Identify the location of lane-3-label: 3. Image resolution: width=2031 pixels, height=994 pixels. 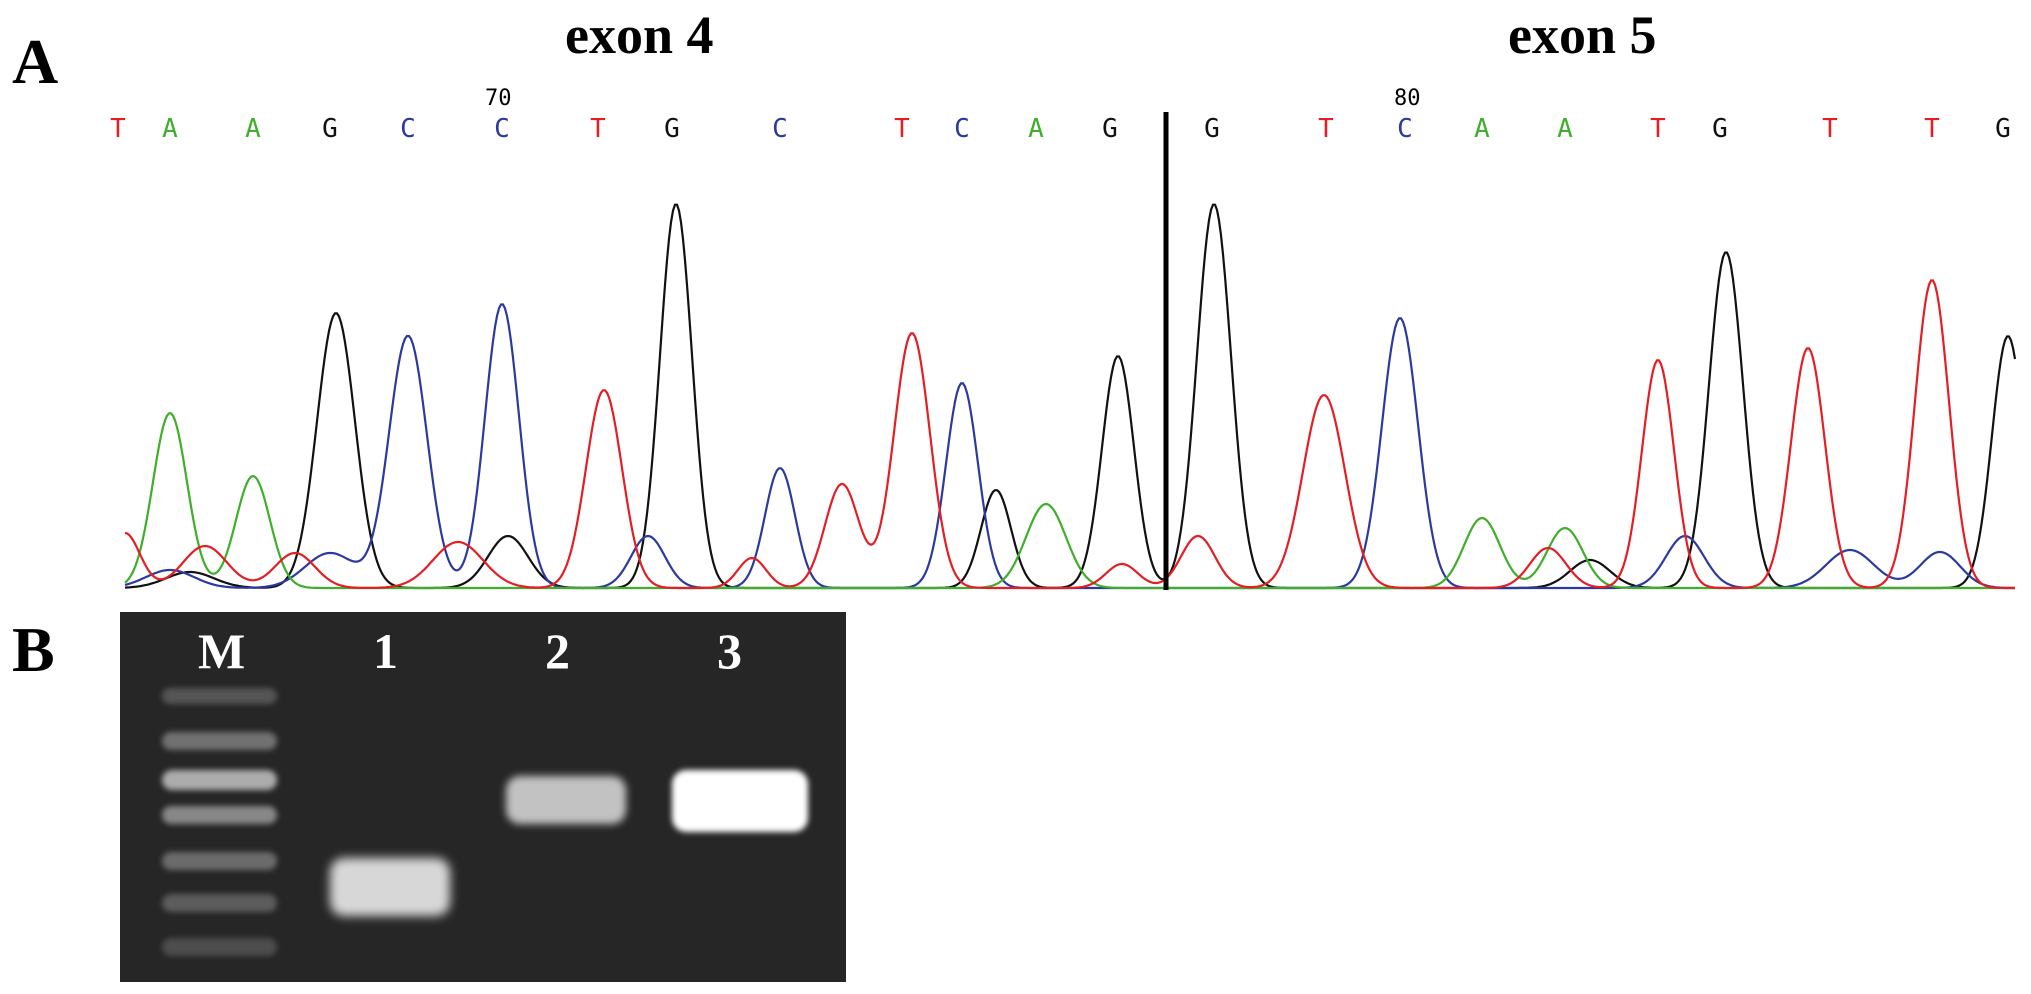
(729, 651).